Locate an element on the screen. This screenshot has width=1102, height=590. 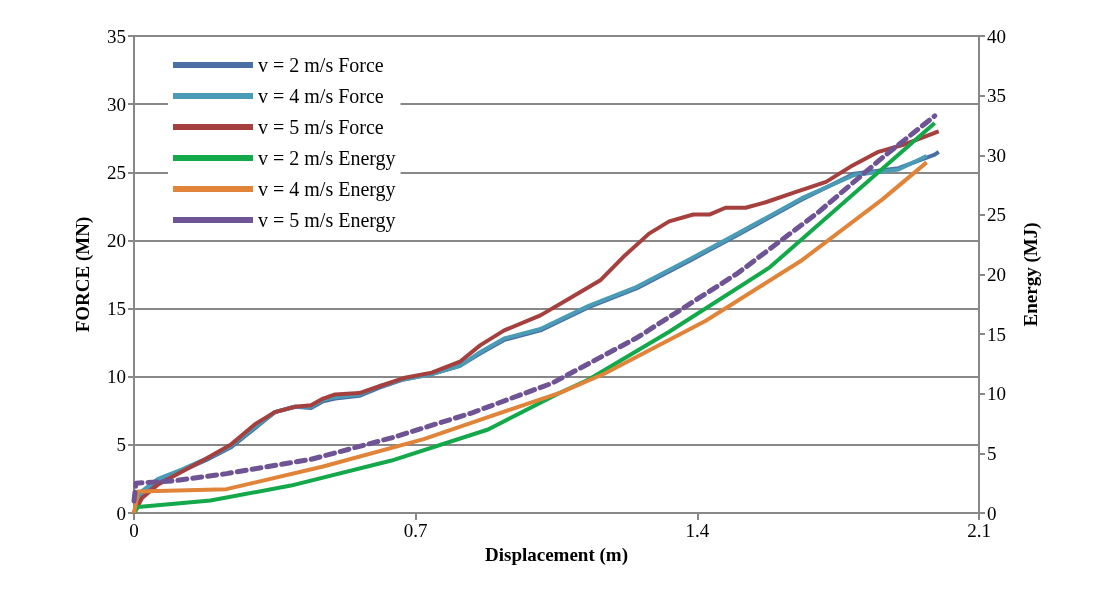
x-tick-label: 0.7 is located at coordinates (415, 530).